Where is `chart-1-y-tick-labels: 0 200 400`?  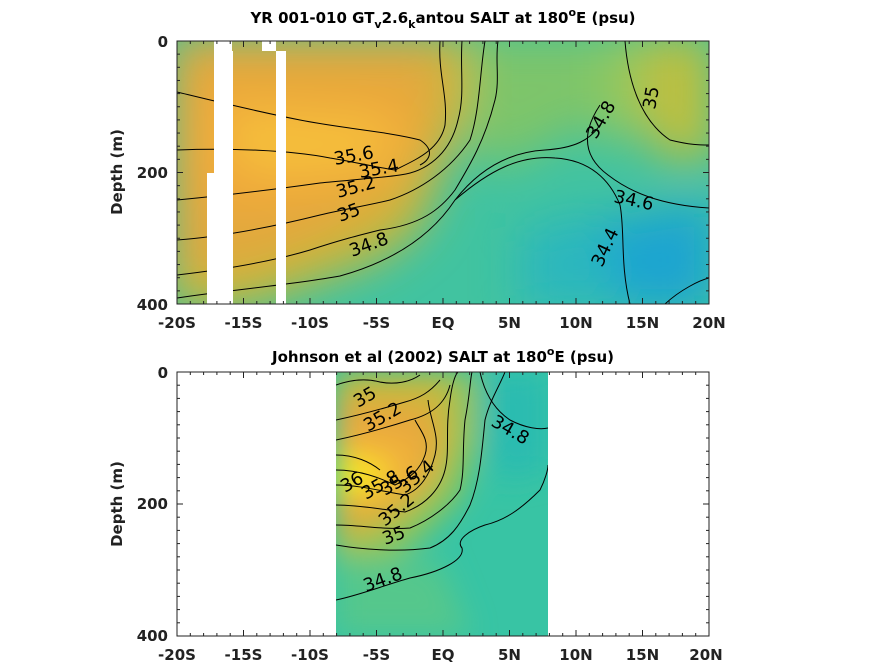 chart-1-y-tick-labels: 0 200 400 is located at coordinates (152, 173).